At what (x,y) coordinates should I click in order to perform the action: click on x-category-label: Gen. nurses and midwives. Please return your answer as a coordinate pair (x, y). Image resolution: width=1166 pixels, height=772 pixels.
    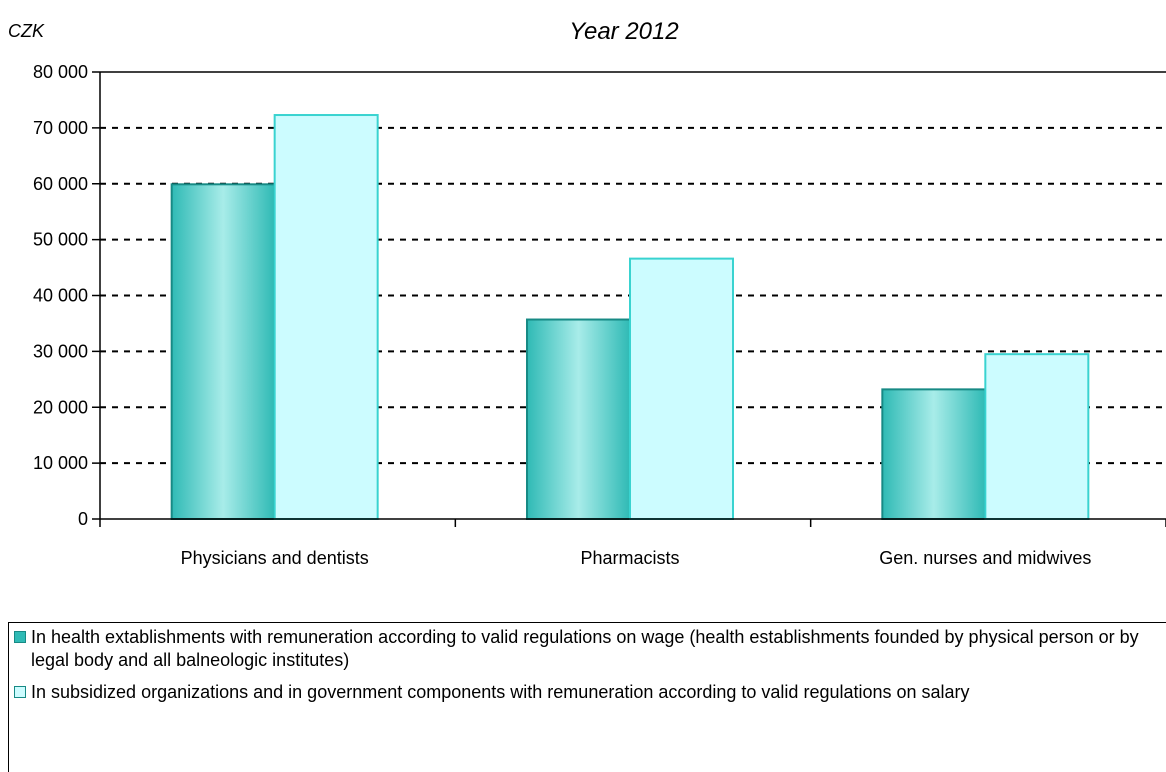
    Looking at the image, I should click on (985, 558).